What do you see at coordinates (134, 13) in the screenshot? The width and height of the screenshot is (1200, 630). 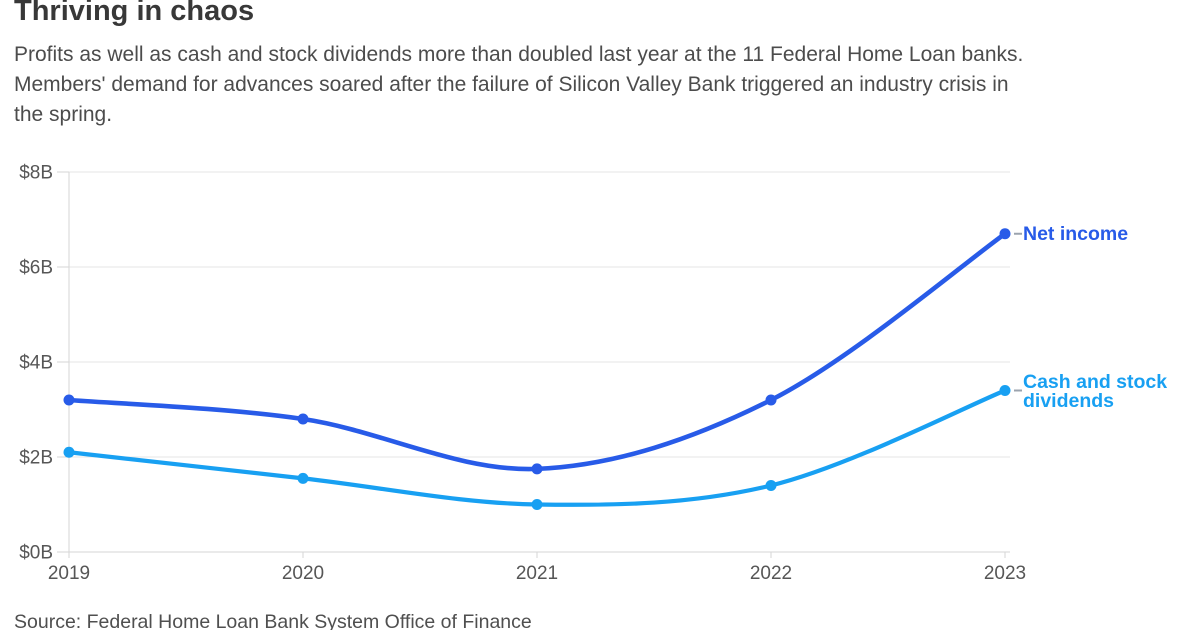 I see `chart-title: Thriving in chaos` at bounding box center [134, 13].